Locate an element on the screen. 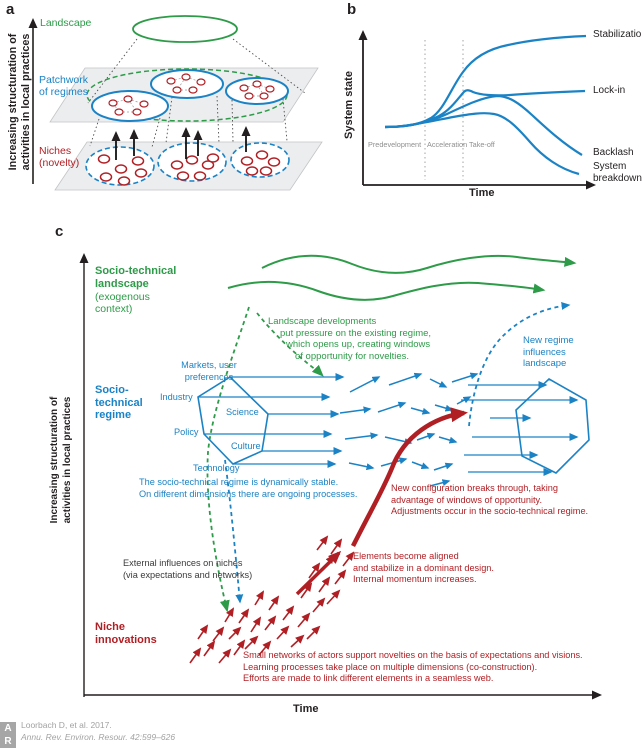 This screenshot has width=642, height=750. system-state-curves is located at coordinates (485, 105).